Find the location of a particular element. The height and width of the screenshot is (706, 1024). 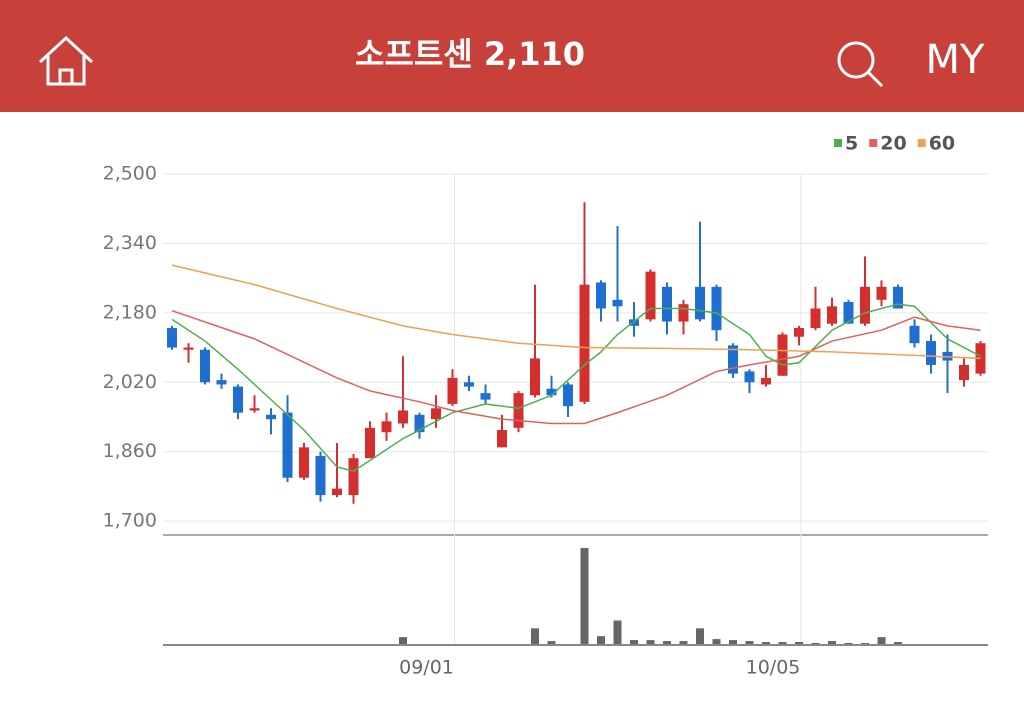

legend-label: 5 is located at coordinates (851, 144).